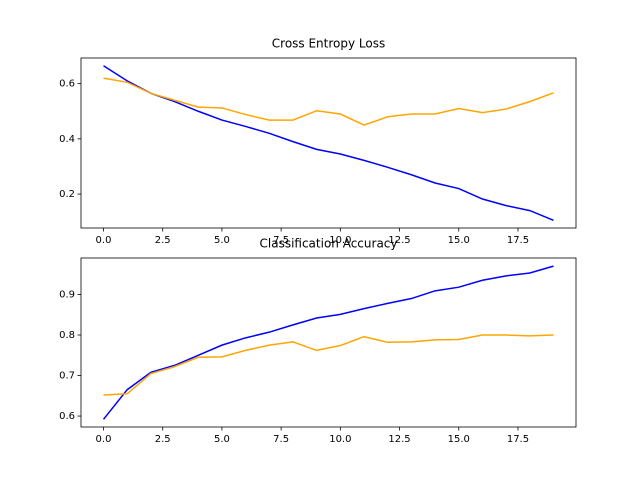  Describe the element at coordinates (67, 139) in the screenshot. I see `y-tick-label: 0.4` at that location.